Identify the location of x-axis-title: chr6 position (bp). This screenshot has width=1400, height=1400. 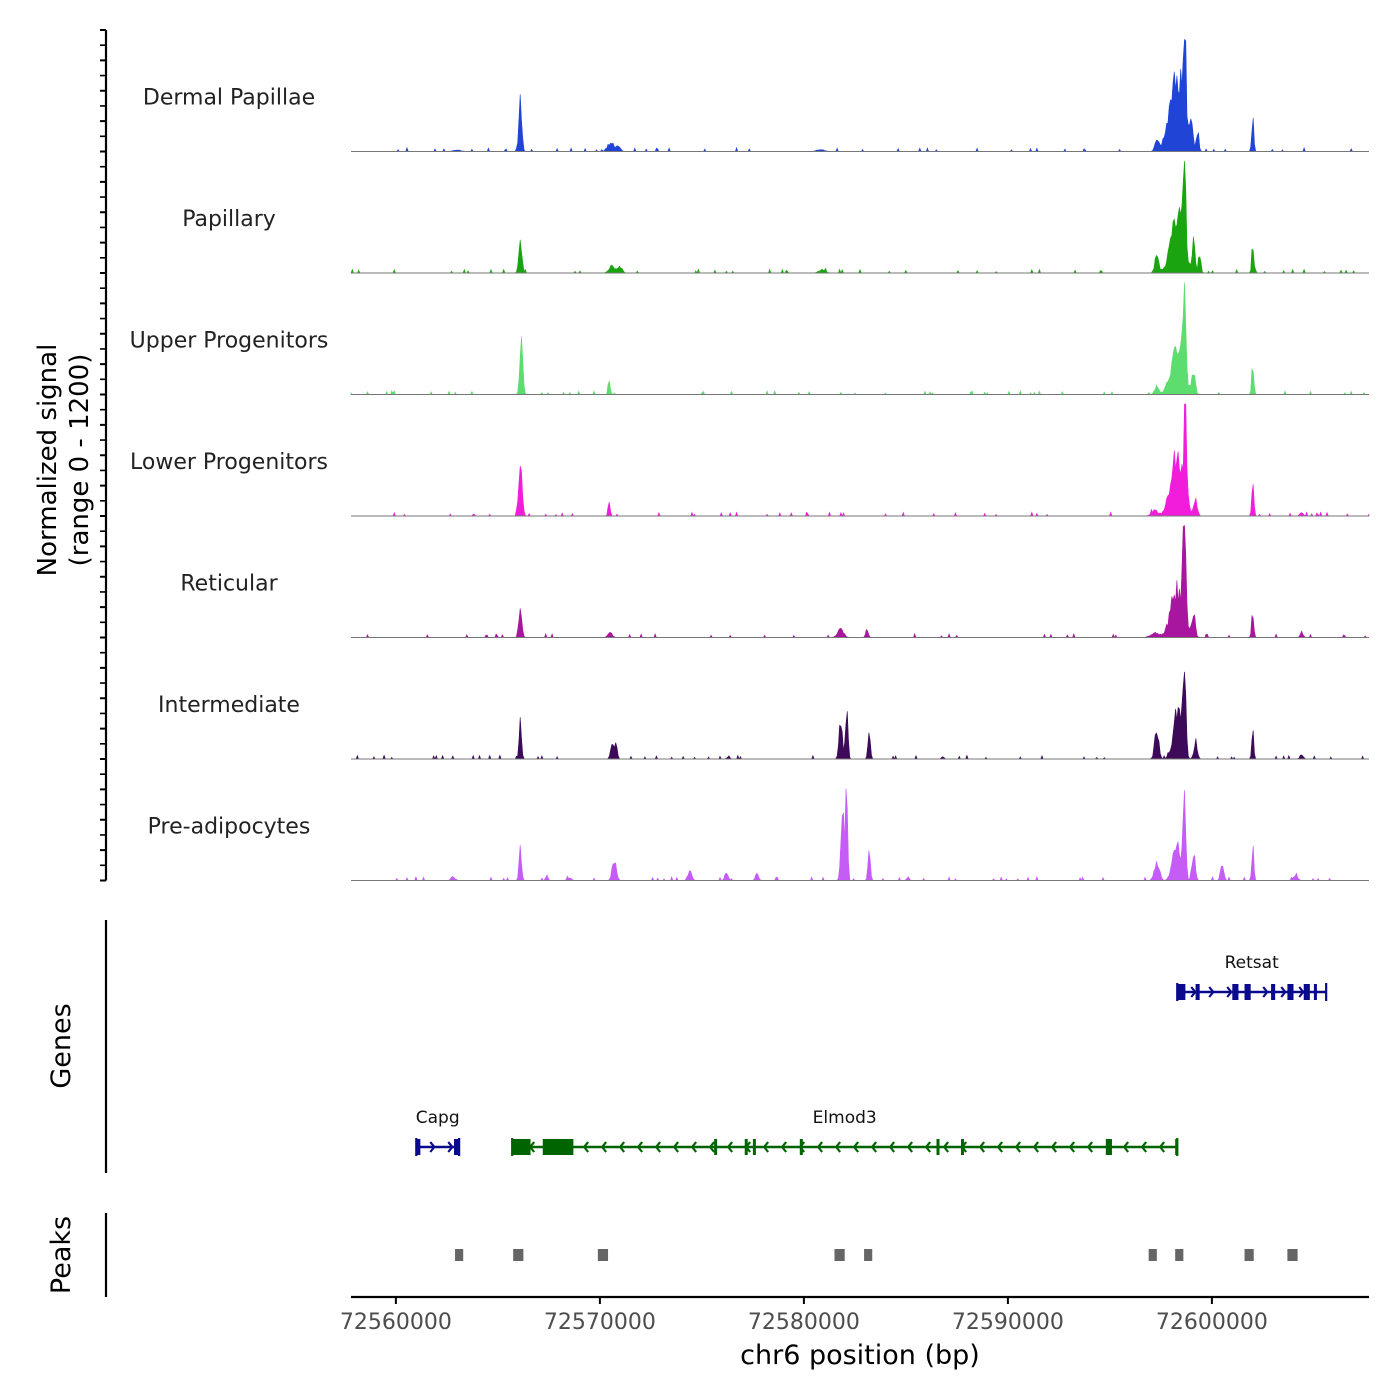
(860, 1355).